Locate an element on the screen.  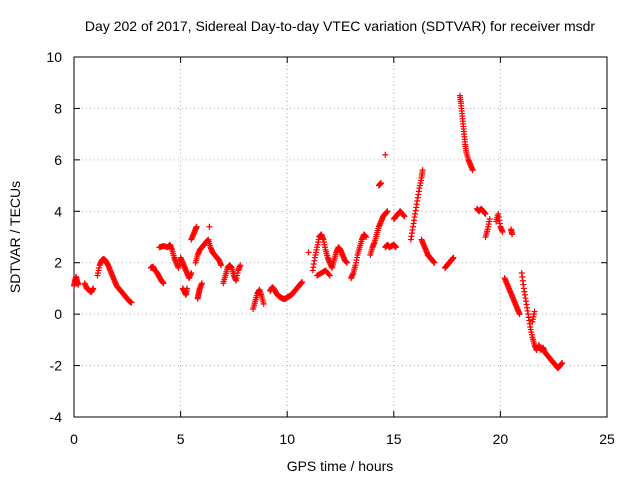
y-tick-label: -2 is located at coordinates (56, 366).